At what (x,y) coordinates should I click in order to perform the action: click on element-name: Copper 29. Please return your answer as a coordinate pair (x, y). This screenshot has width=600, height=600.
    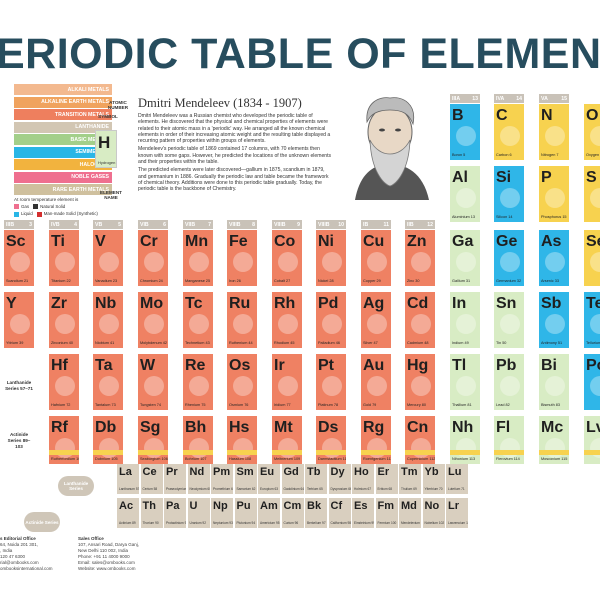
    Looking at the image, I should click on (372, 281).